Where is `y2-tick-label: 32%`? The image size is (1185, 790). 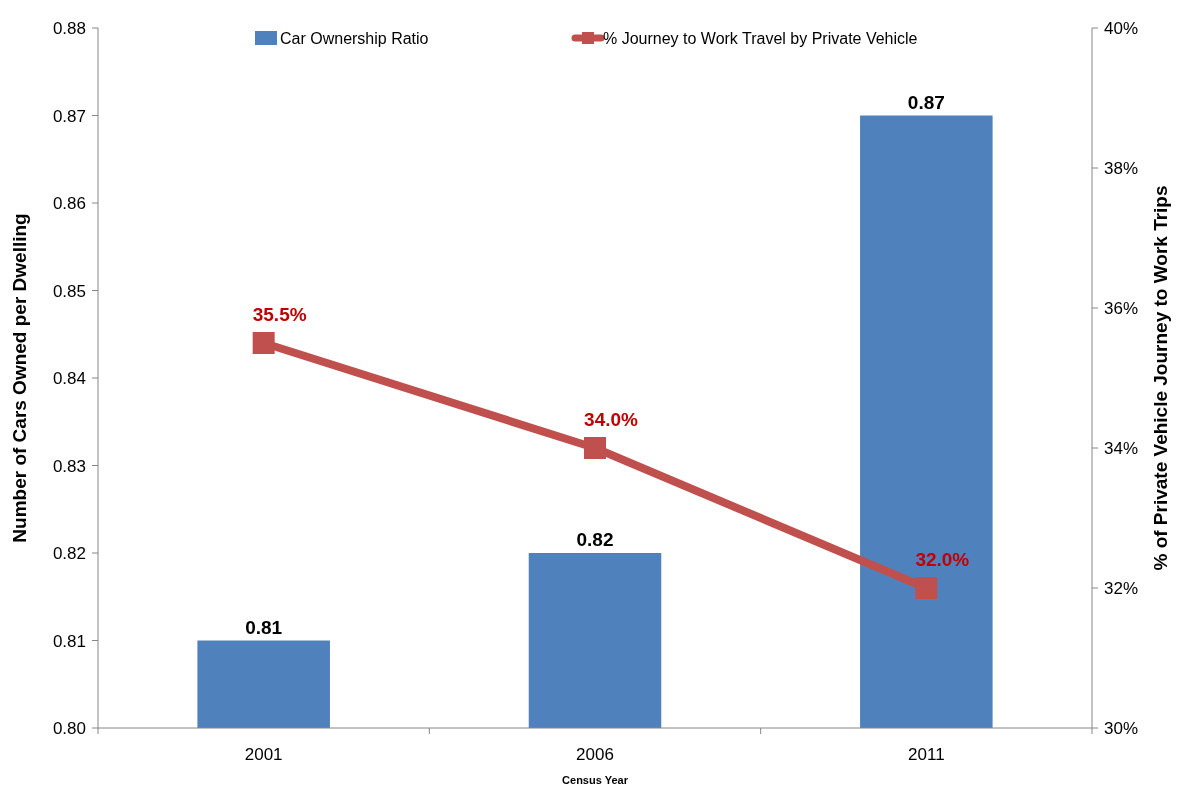
y2-tick-label: 32% is located at coordinates (1121, 588).